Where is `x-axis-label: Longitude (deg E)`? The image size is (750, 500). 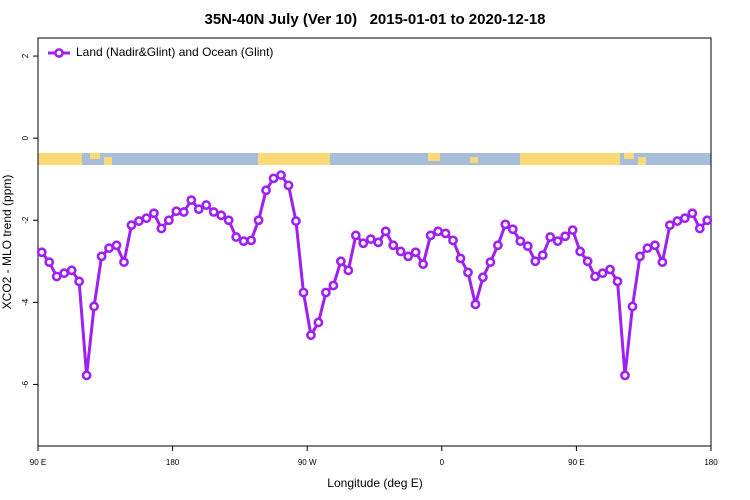 x-axis-label: Longitude (deg E) is located at coordinates (374, 483).